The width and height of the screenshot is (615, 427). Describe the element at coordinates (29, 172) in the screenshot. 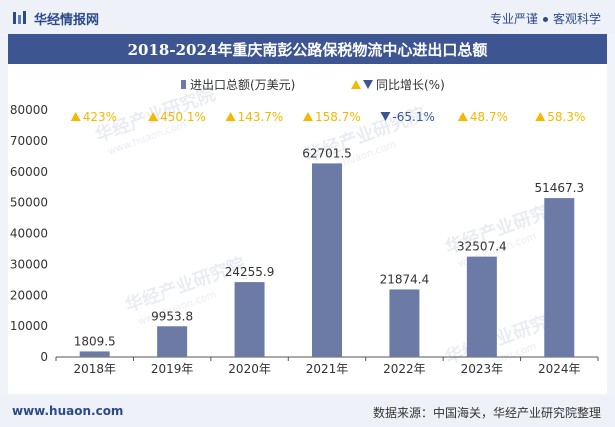

I see `y-tick-label: 60000` at that location.